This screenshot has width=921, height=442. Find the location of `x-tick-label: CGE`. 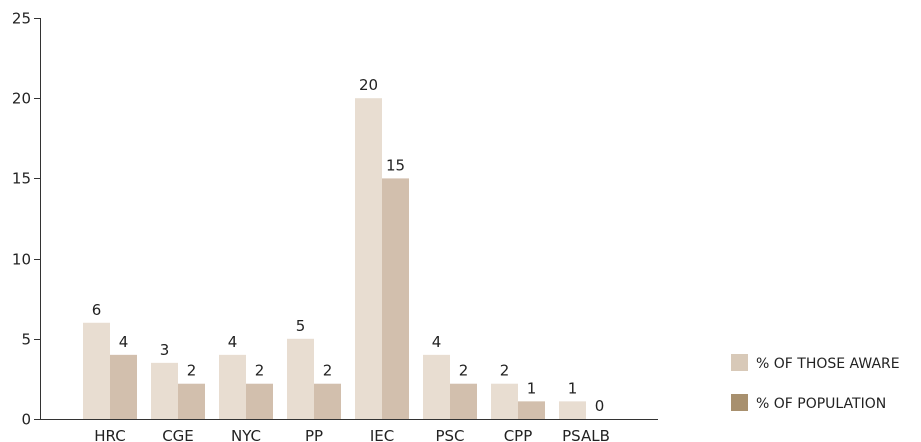

x-tick-label: CGE is located at coordinates (178, 434).